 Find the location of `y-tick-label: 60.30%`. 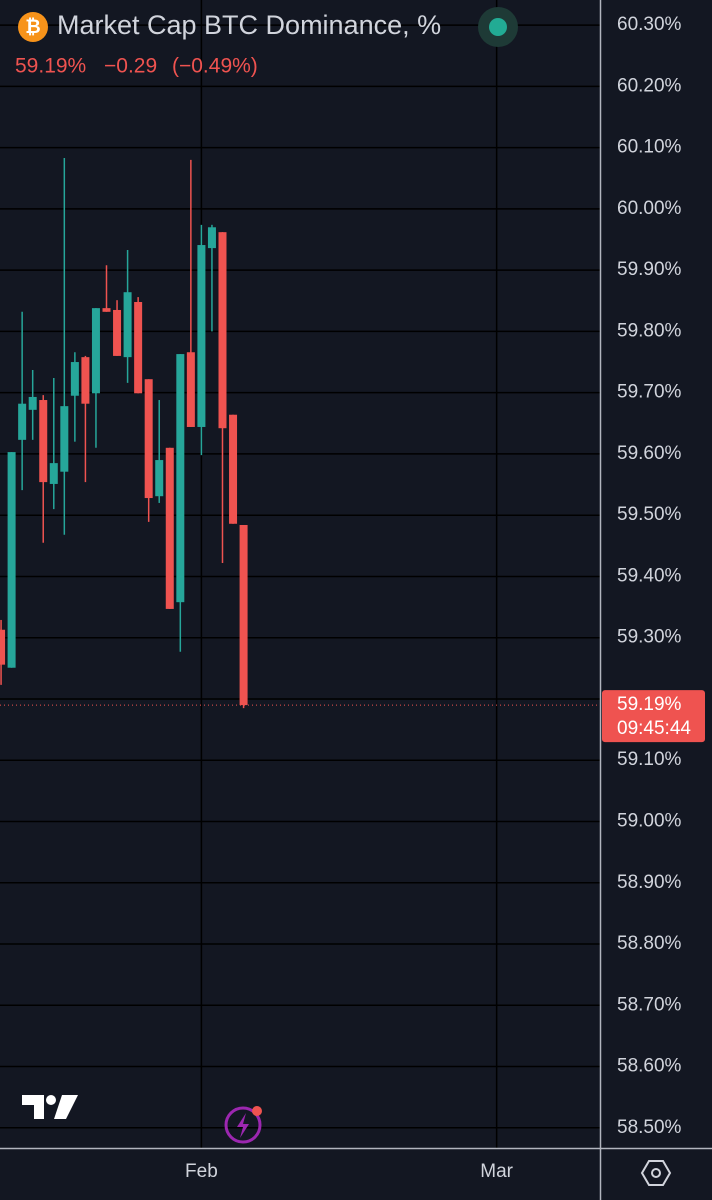

y-tick-label: 60.30% is located at coordinates (649, 24).